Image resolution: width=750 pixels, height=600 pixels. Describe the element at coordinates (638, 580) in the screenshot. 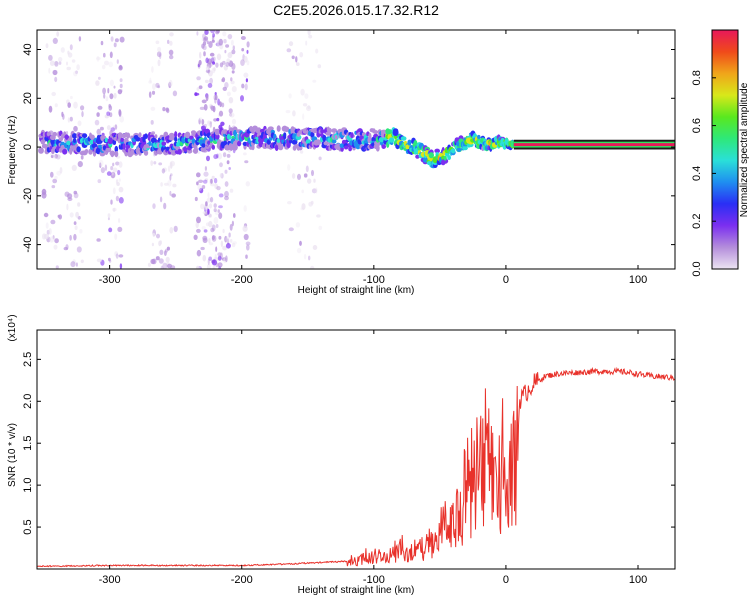

I see `x-tick-label: 100` at that location.